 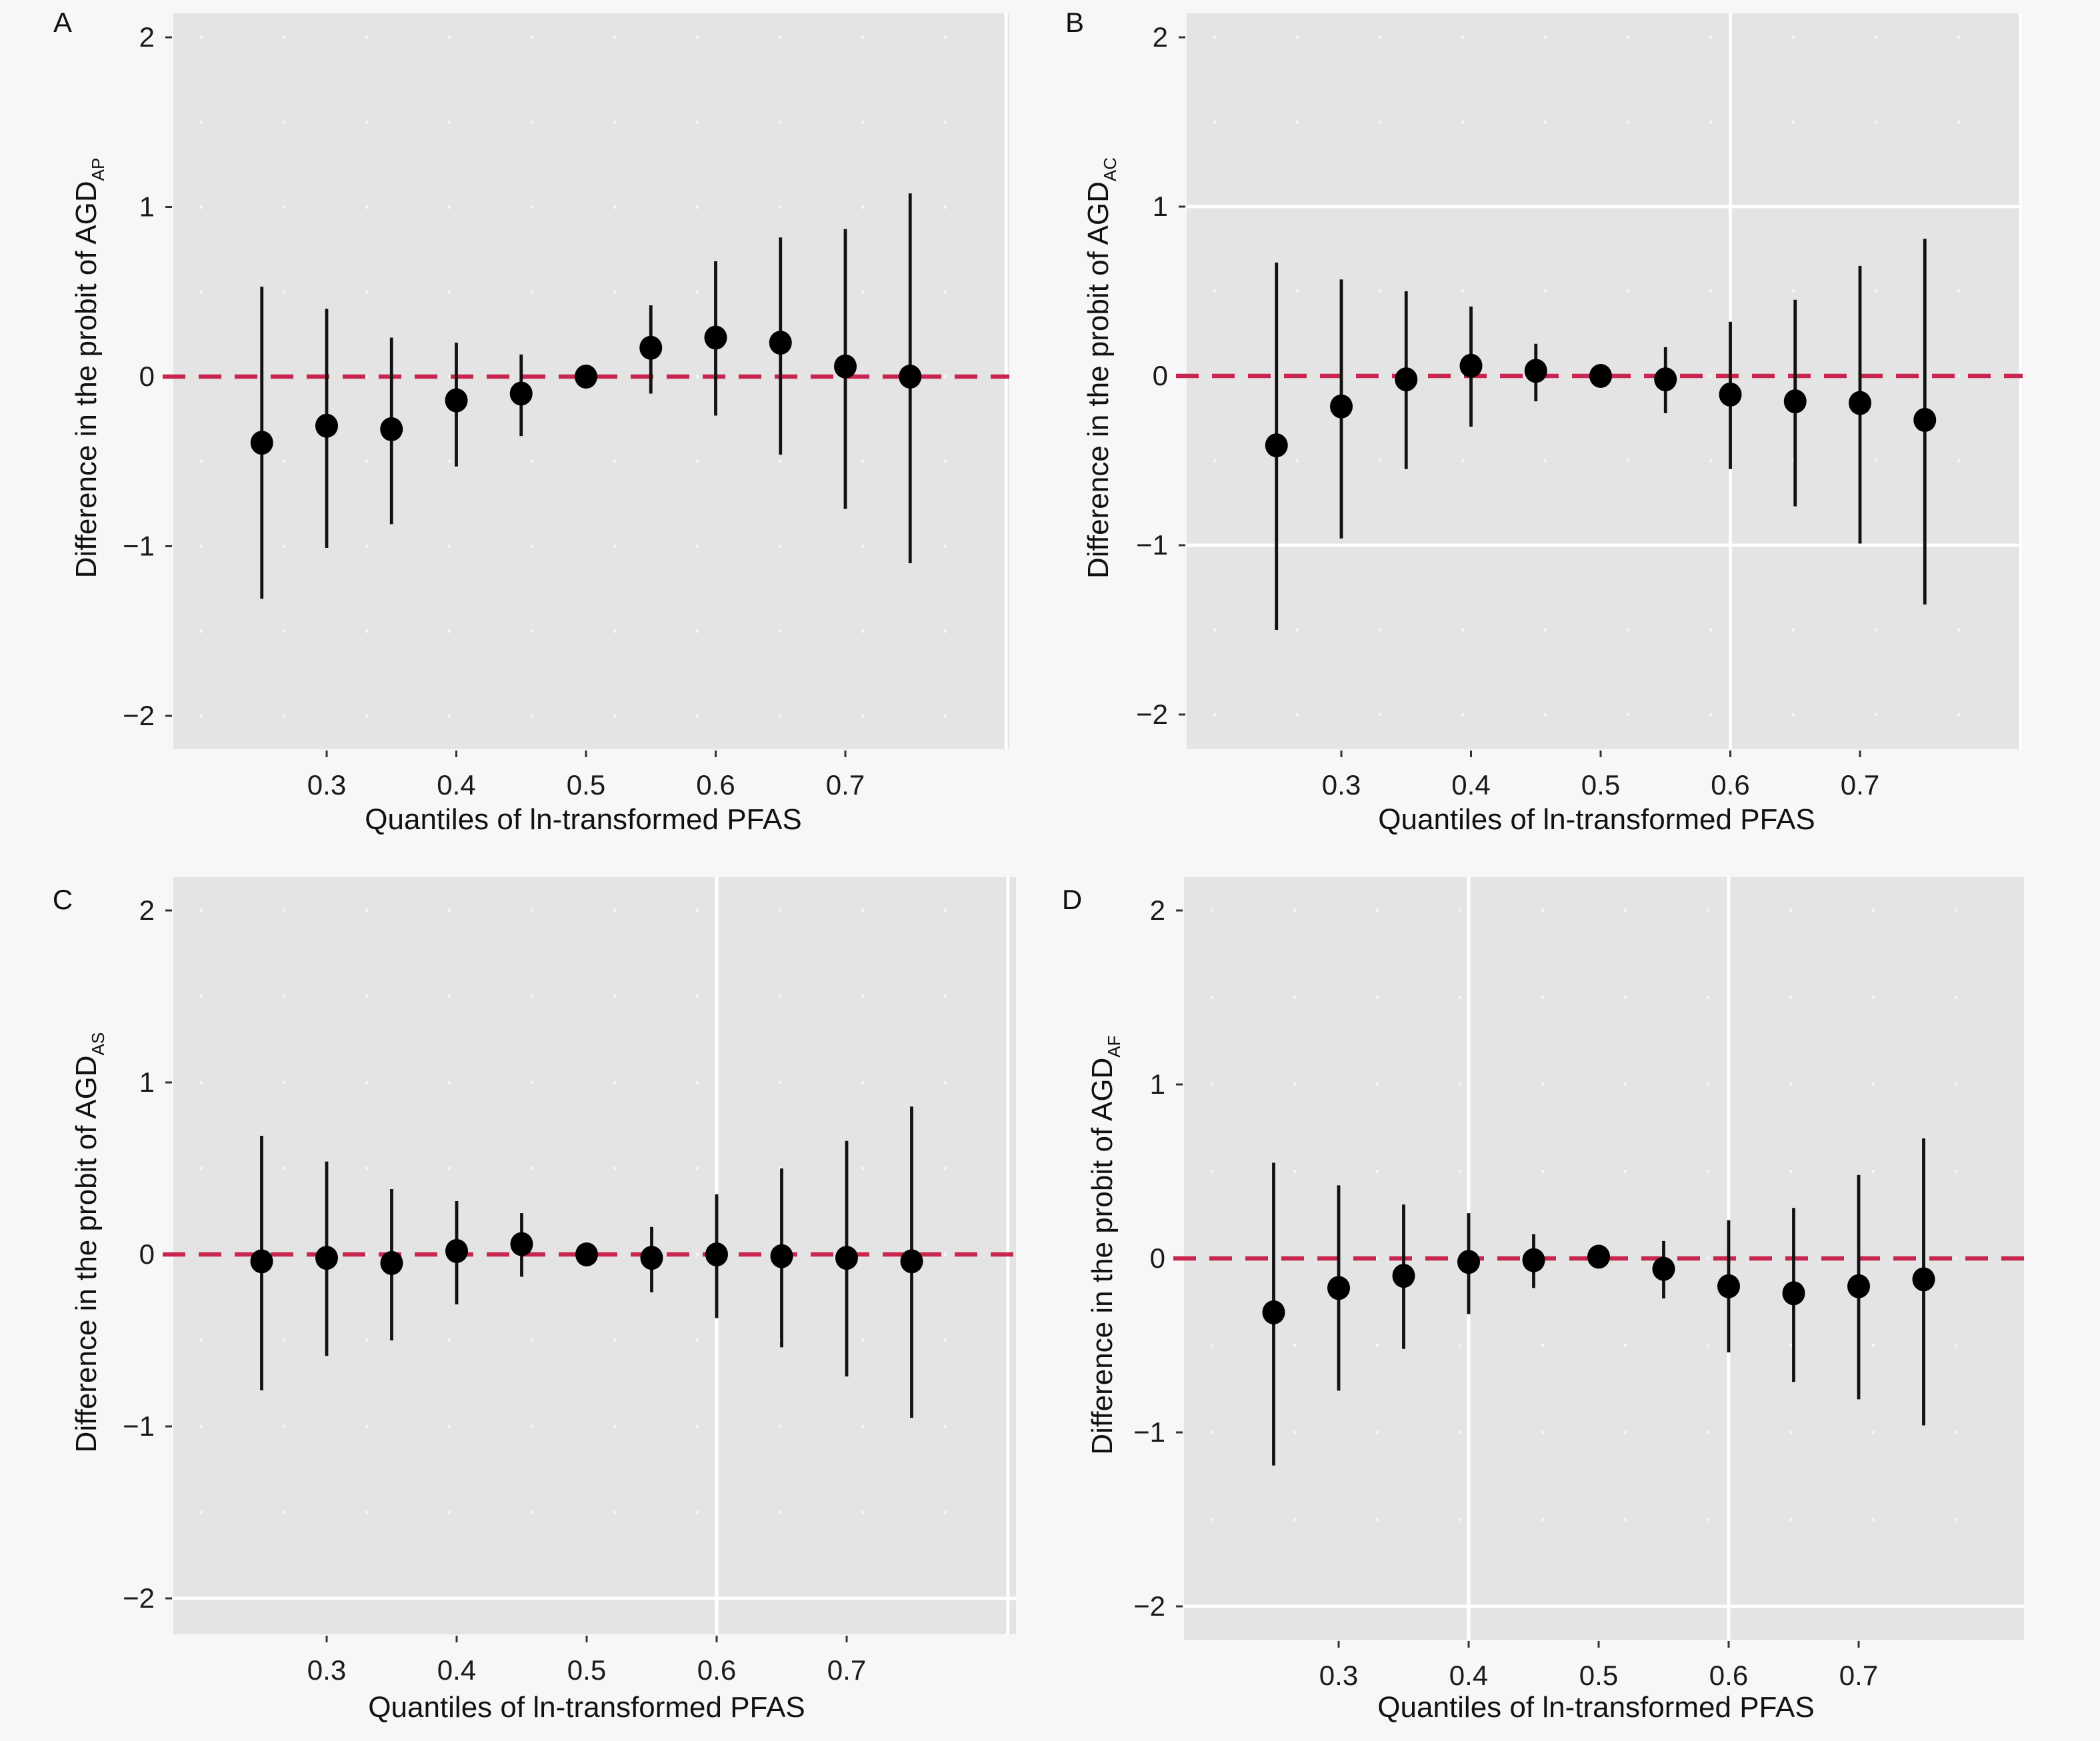 What do you see at coordinates (62, 22) in the screenshot?
I see `panel-label: A` at bounding box center [62, 22].